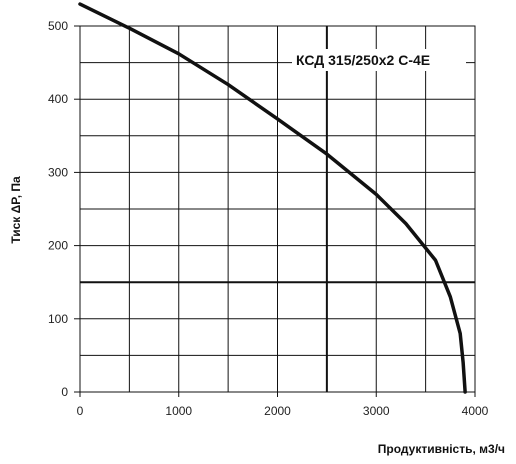  Describe the element at coordinates (58, 246) in the screenshot. I see `y-axis-tick-label: 200` at that location.